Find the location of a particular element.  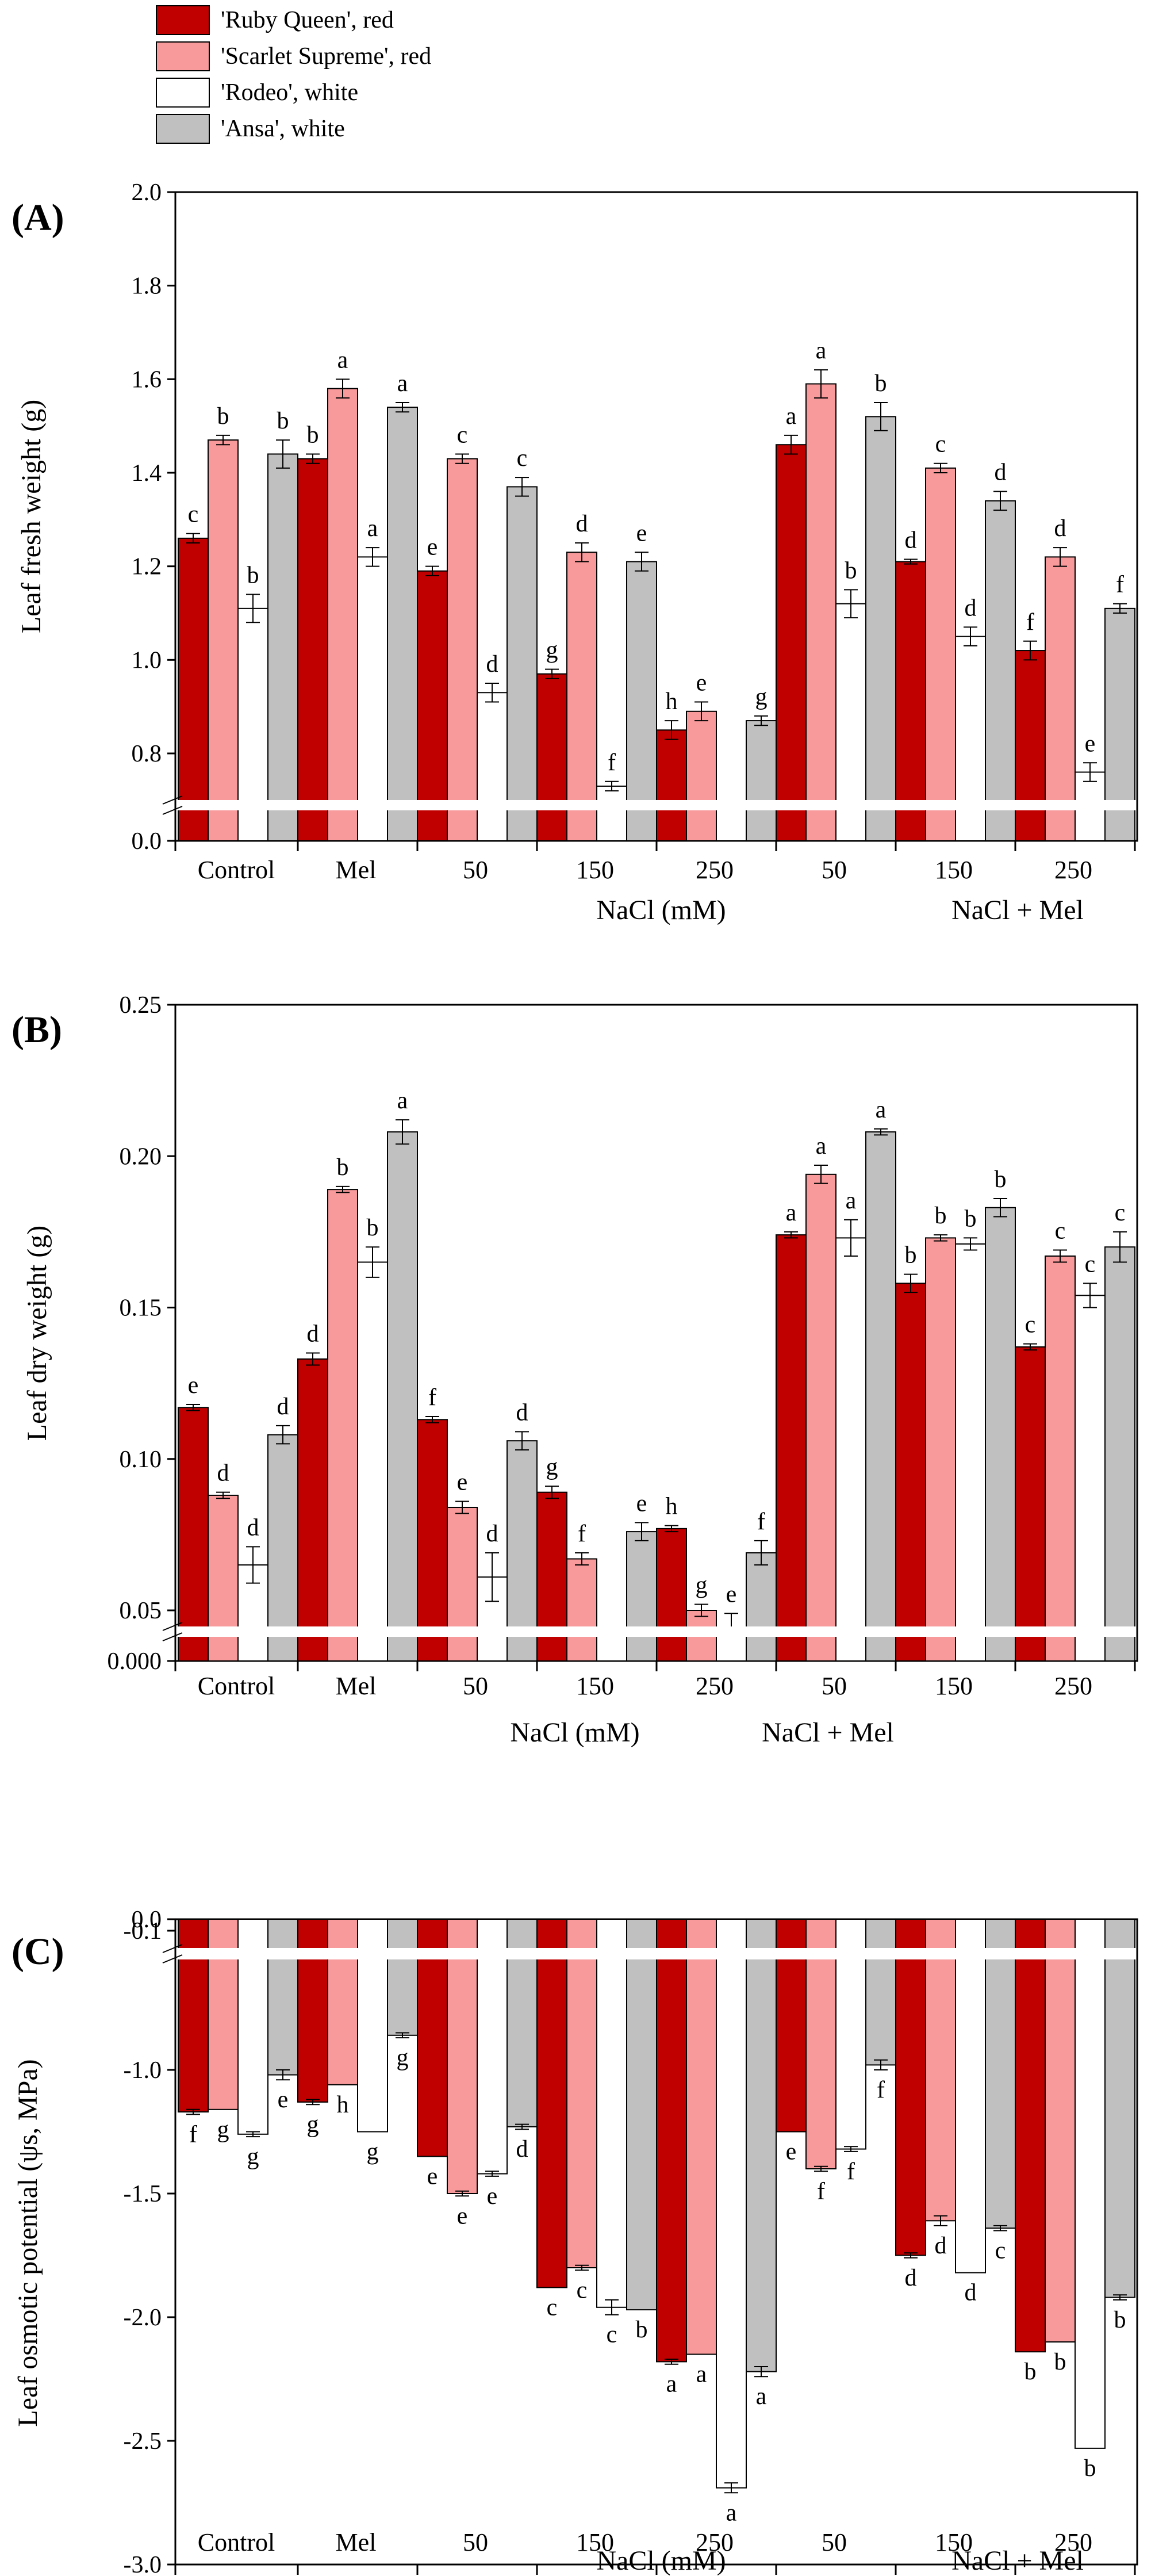

legend-label: 'Ruby Queen', red is located at coordinates (308, 20).